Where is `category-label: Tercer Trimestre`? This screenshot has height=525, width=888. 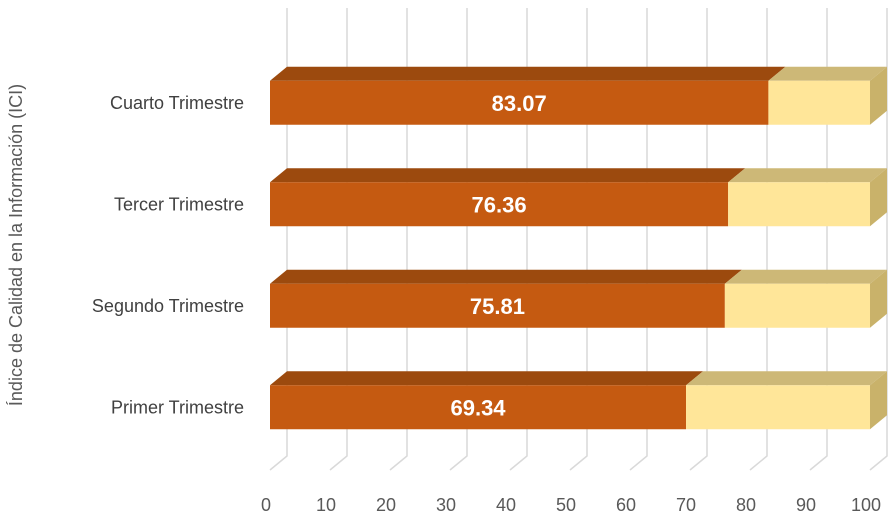
category-label: Tercer Trimestre is located at coordinates (179, 204).